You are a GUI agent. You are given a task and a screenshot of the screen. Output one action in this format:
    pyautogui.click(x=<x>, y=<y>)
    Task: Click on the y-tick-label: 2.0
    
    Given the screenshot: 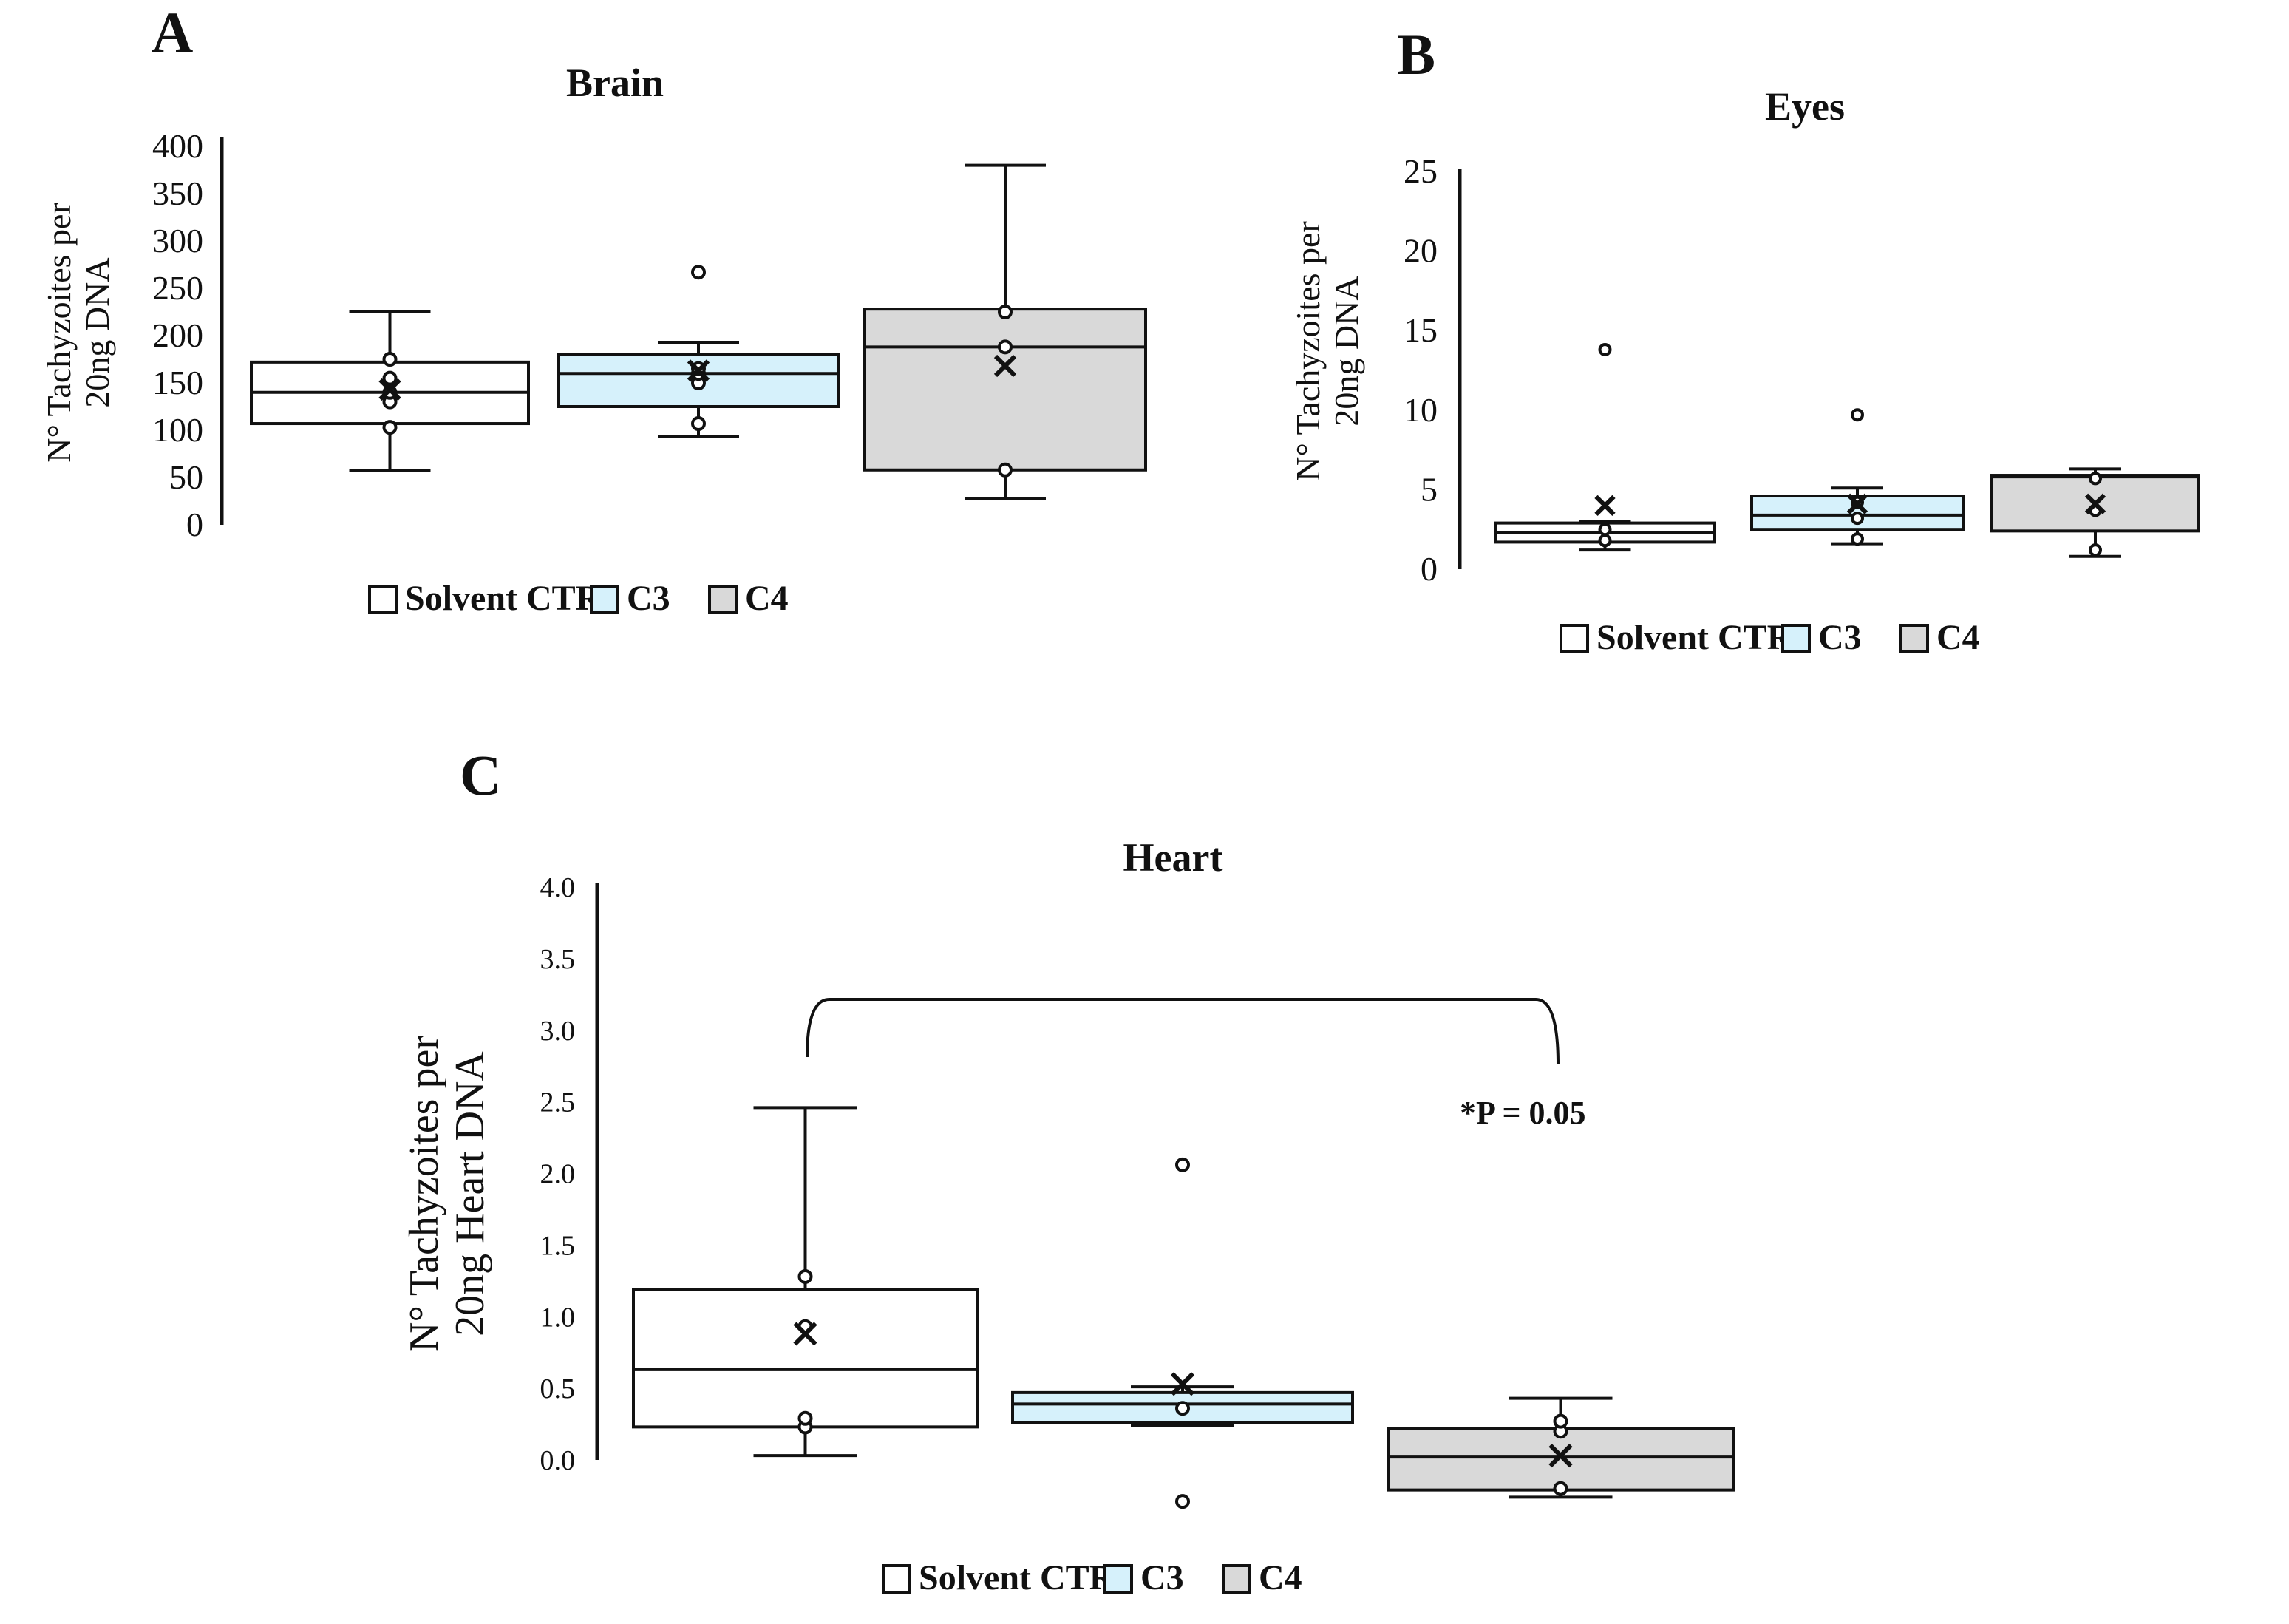 What is the action you would take?
    pyautogui.click(x=558, y=1174)
    